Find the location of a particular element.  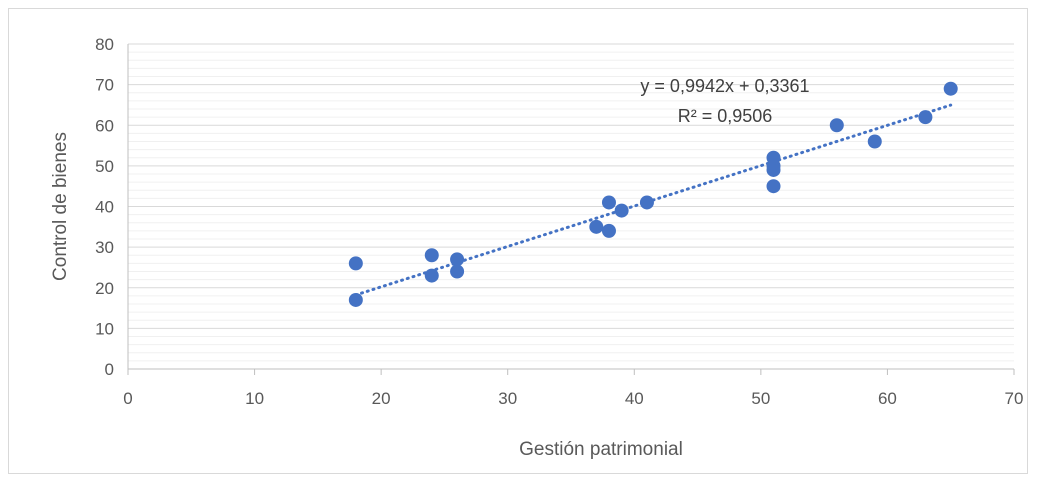

y-tick-label: 10 is located at coordinates (104, 328).